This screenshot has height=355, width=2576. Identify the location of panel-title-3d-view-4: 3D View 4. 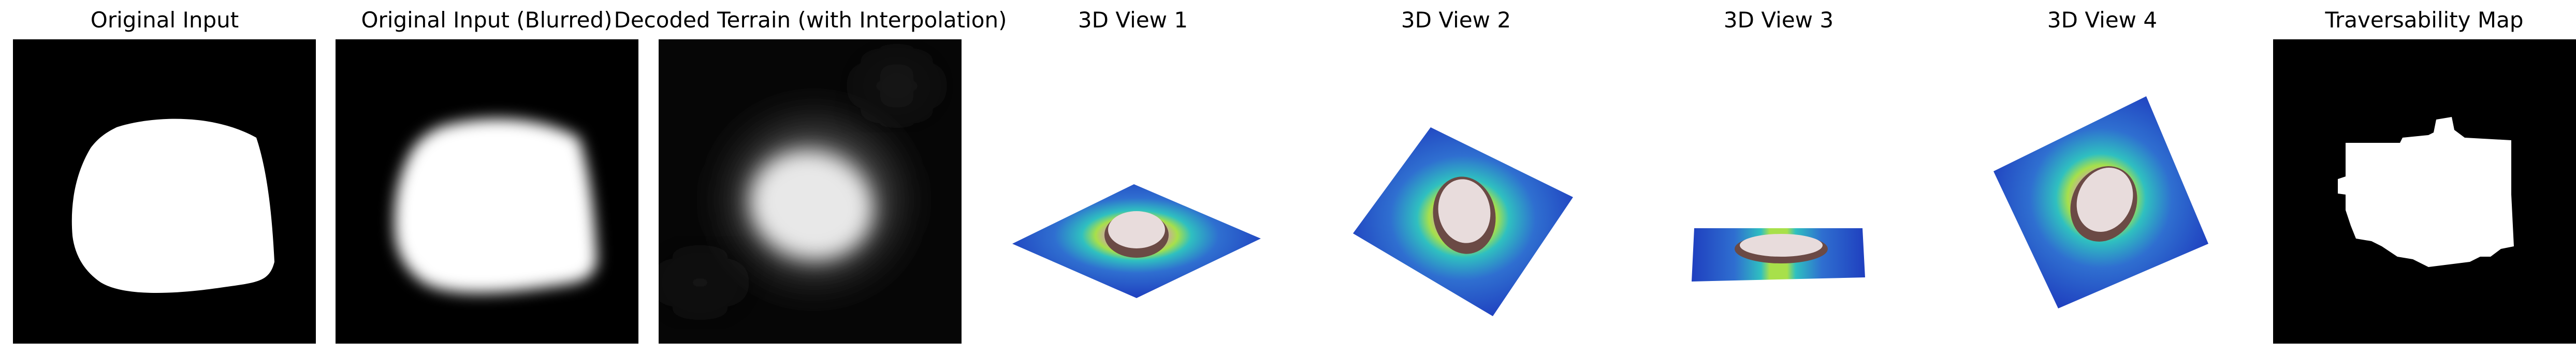
(2102, 20).